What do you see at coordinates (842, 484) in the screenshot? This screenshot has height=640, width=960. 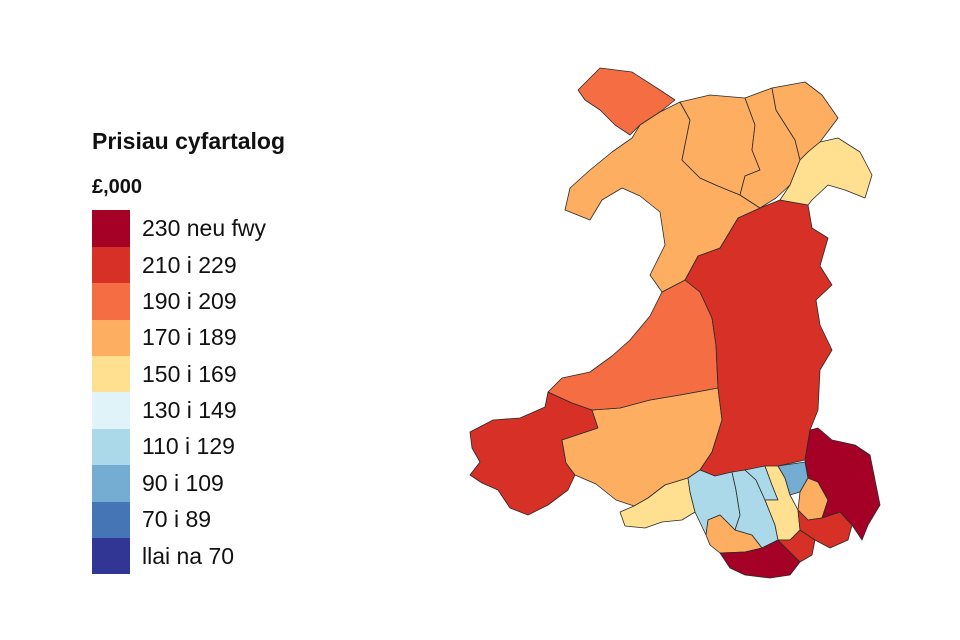 I see `region-monmouthshire` at bounding box center [842, 484].